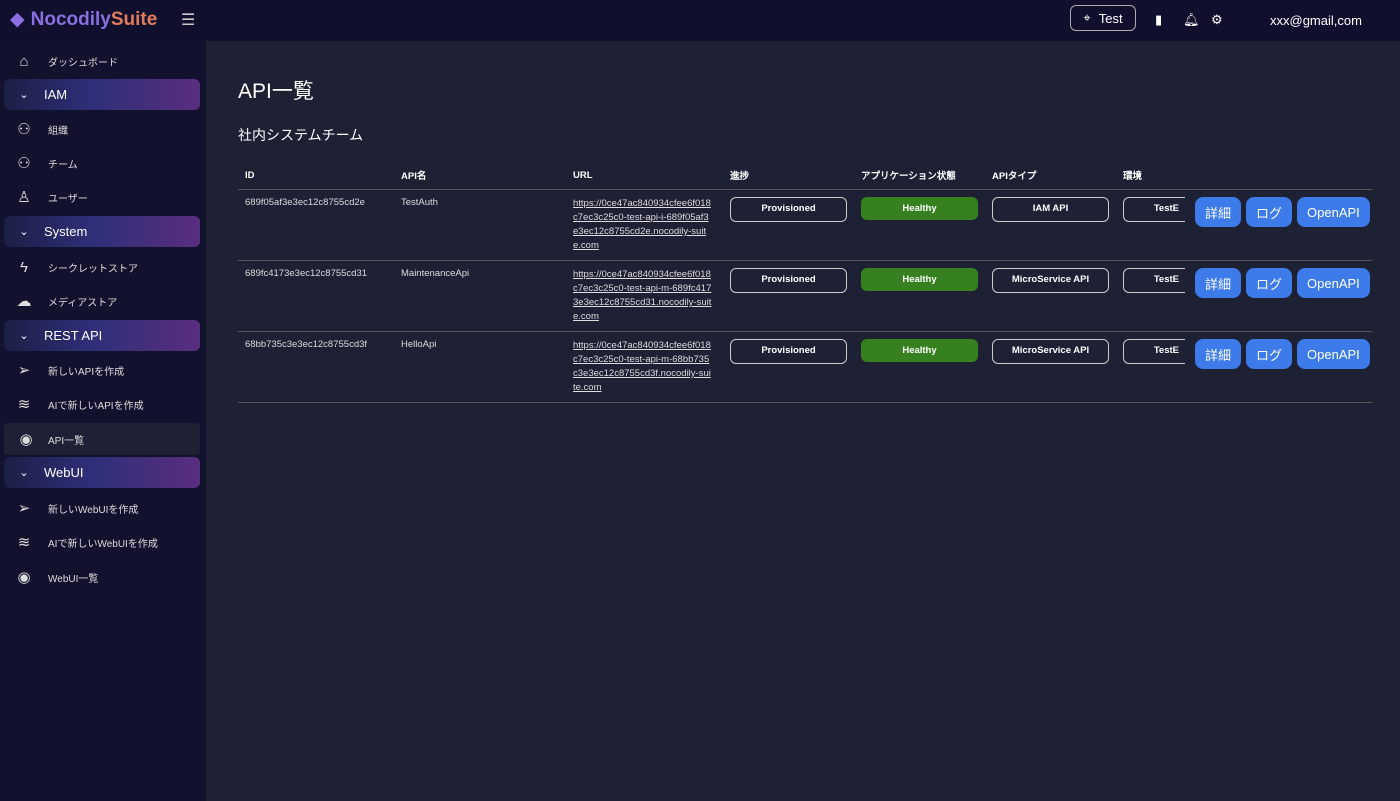  I want to click on sidebar-item: ≋ AIで新しいWebUIを作成, so click(103, 542).